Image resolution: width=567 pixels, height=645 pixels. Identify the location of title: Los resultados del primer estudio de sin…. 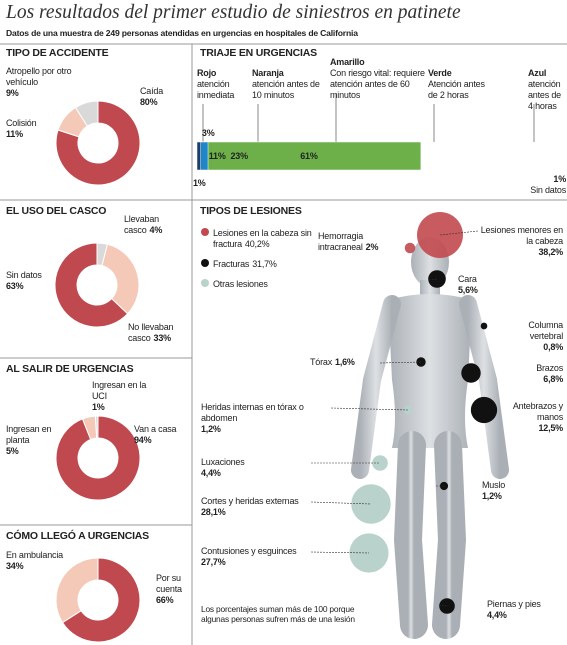
(233, 12).